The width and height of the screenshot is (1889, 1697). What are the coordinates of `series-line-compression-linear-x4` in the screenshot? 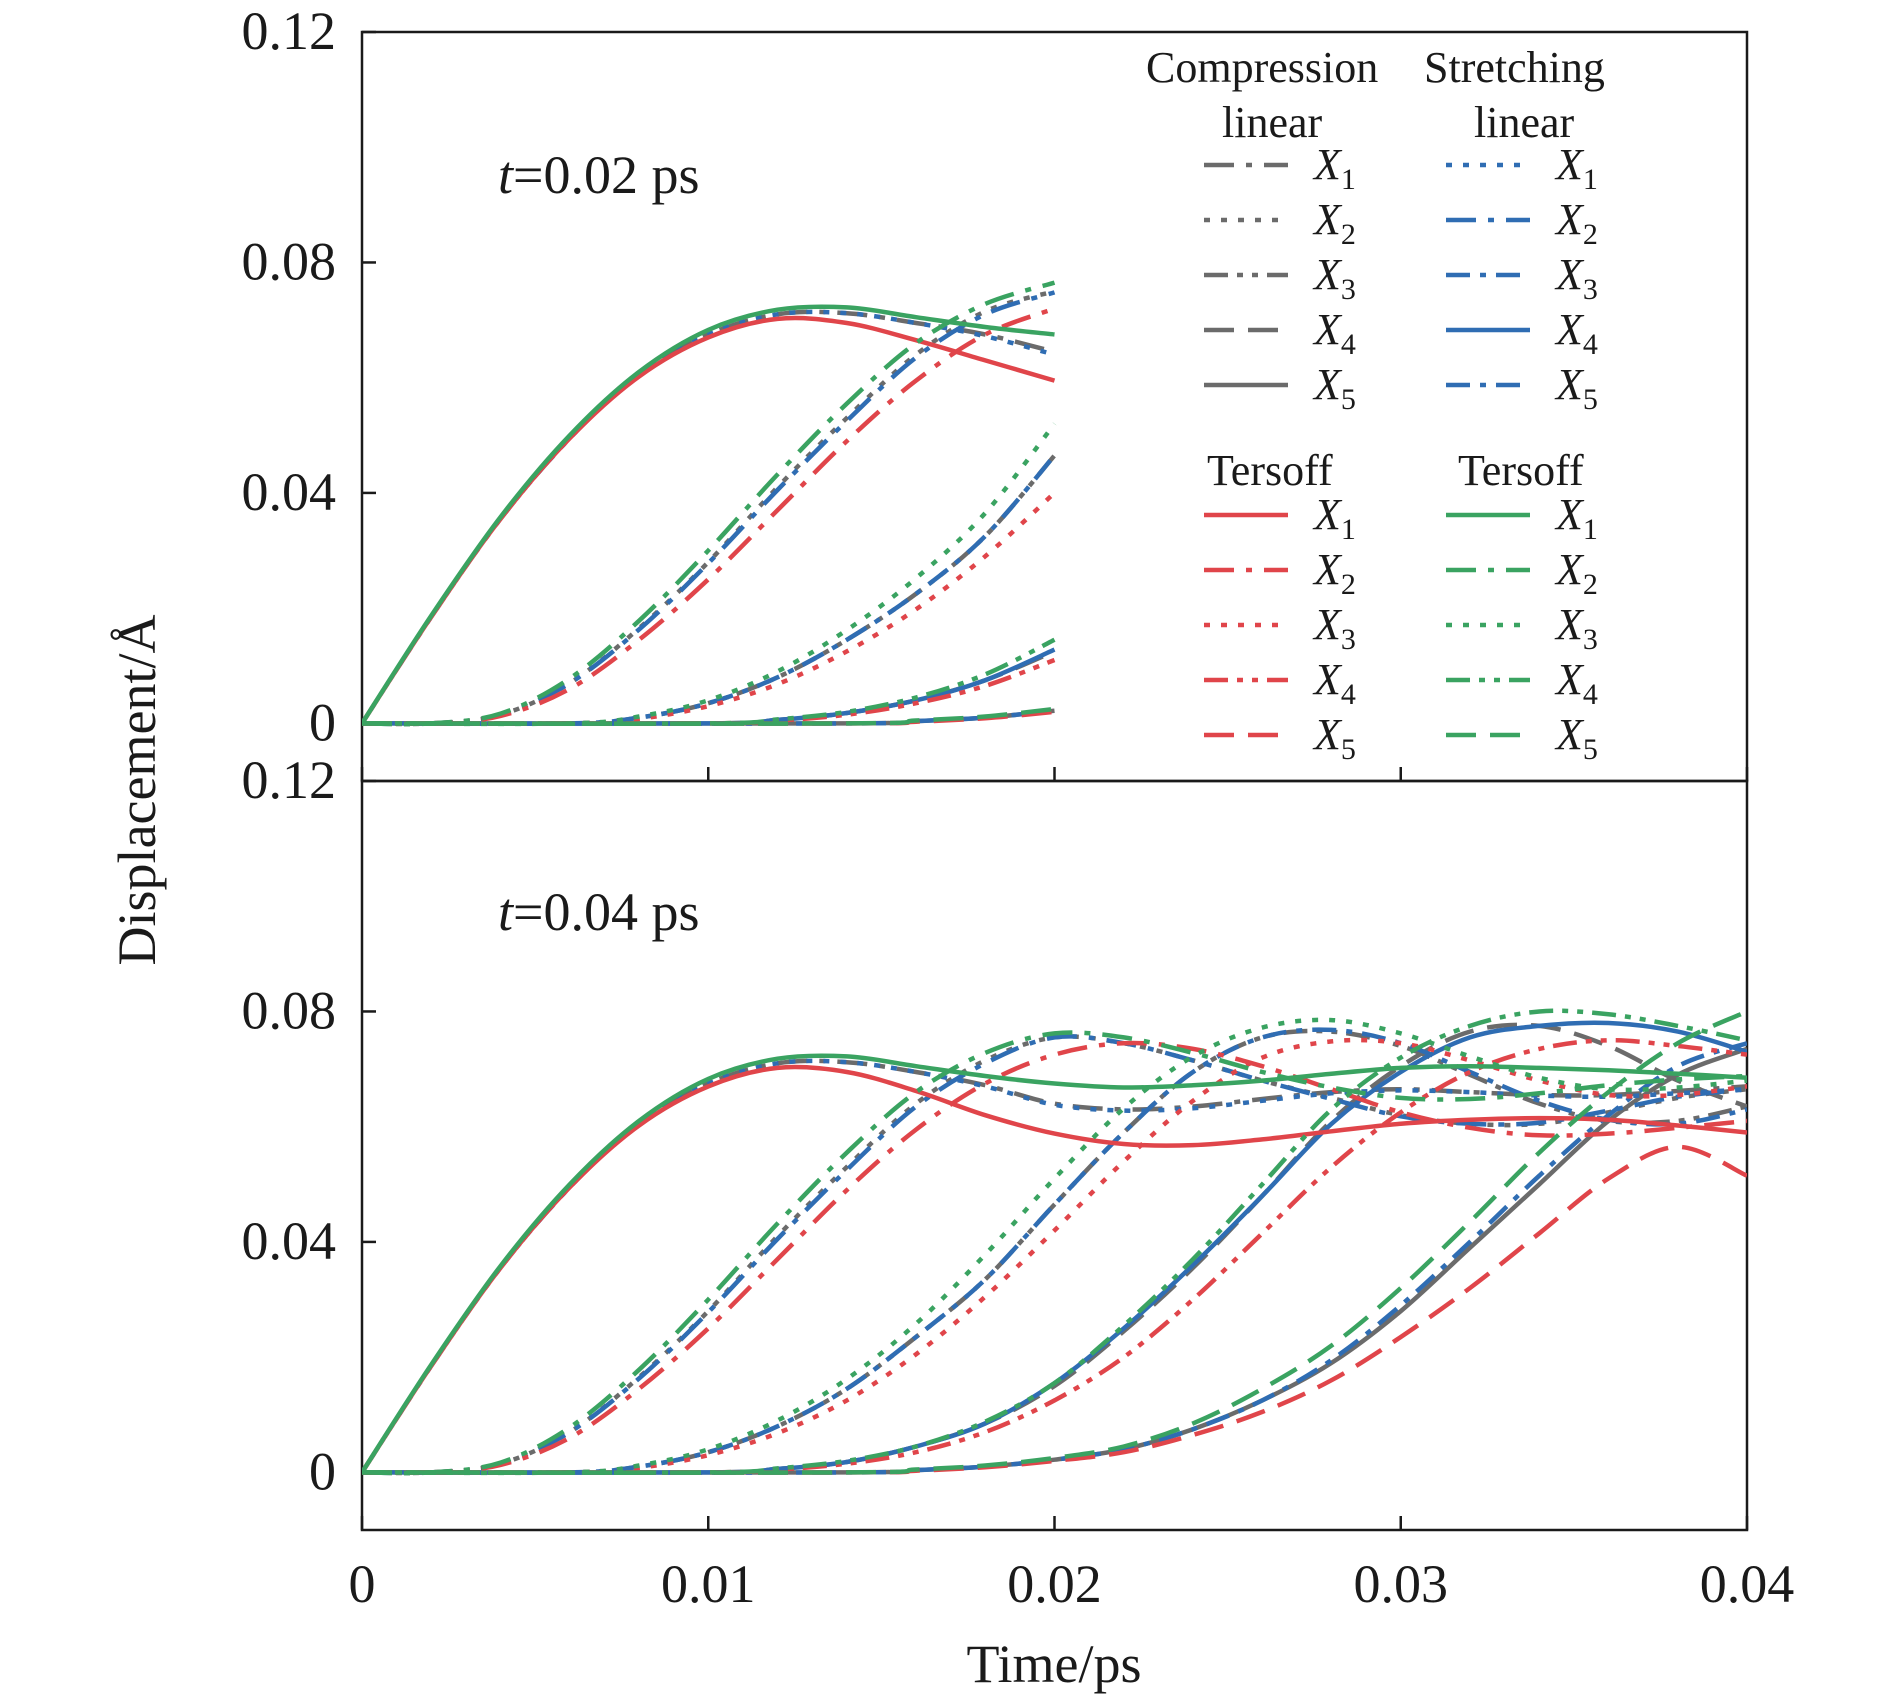 It's located at (709, 687).